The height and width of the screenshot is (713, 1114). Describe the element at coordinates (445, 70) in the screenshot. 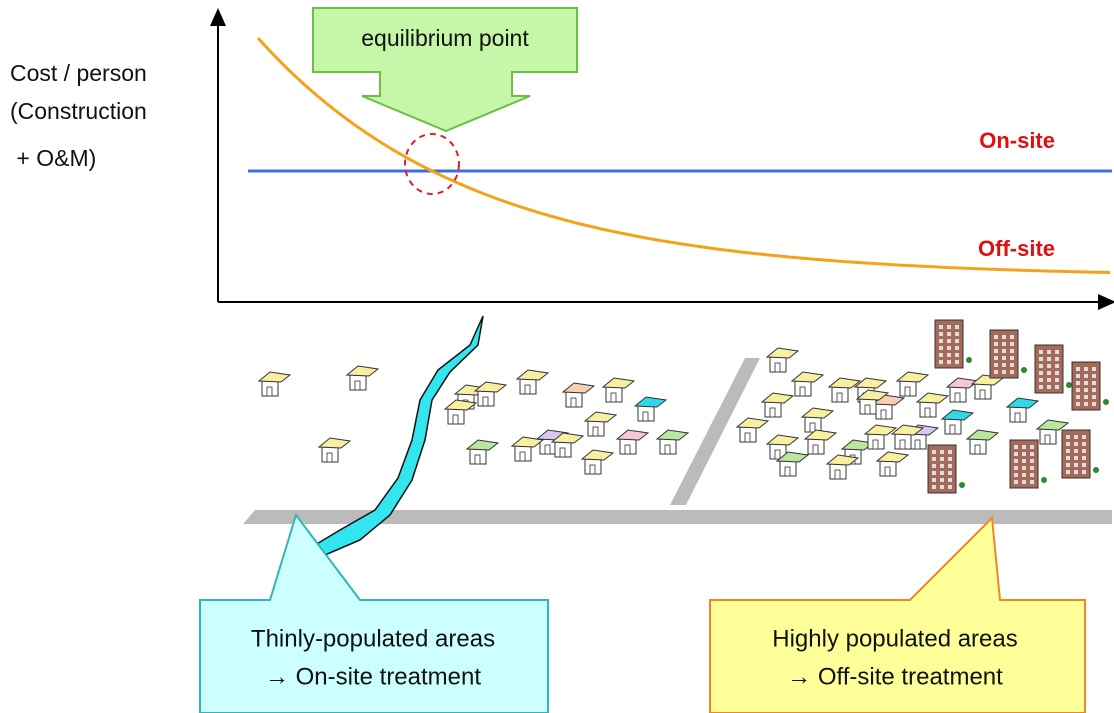

I see `equilibrium-callout` at that location.